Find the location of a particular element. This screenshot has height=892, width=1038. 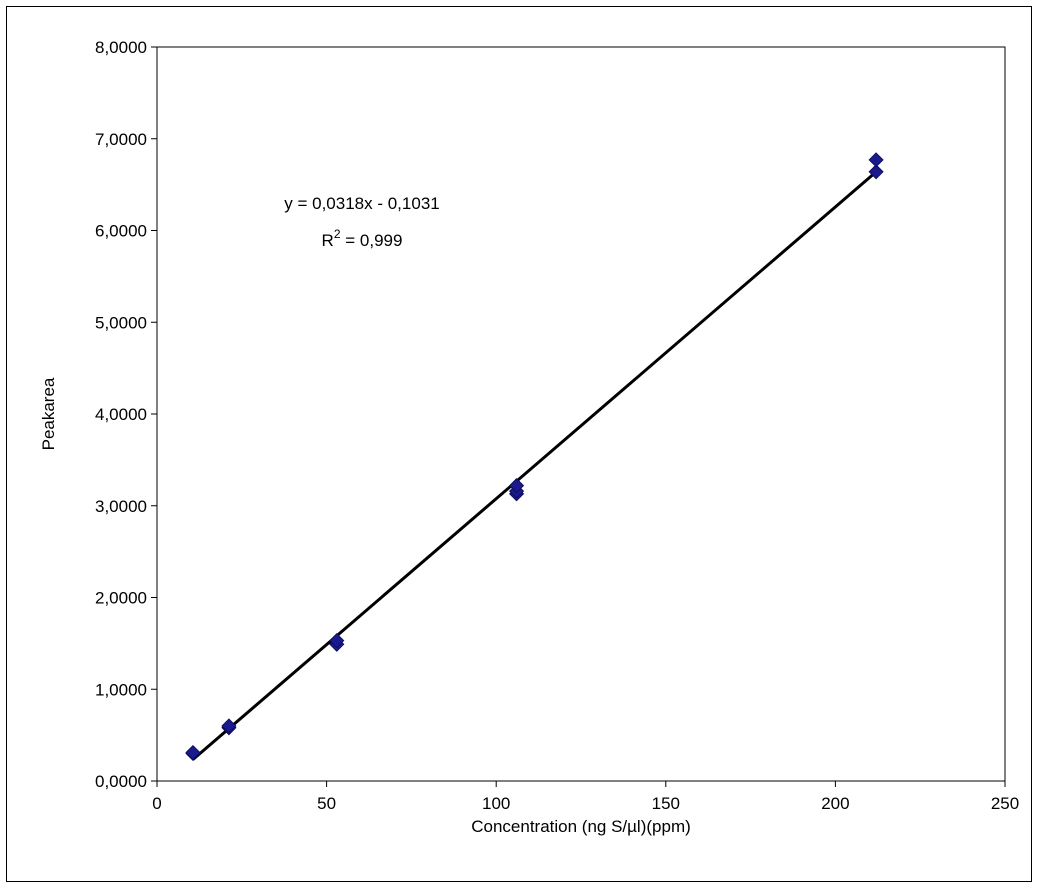

y-axis-title: Peakarea is located at coordinates (48, 413).